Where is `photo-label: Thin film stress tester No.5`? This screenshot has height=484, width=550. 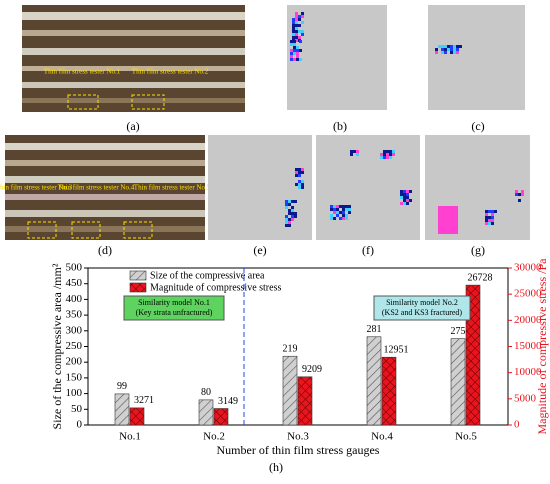
photo-label: Thin film stress tester No.5 is located at coordinates (172, 188).